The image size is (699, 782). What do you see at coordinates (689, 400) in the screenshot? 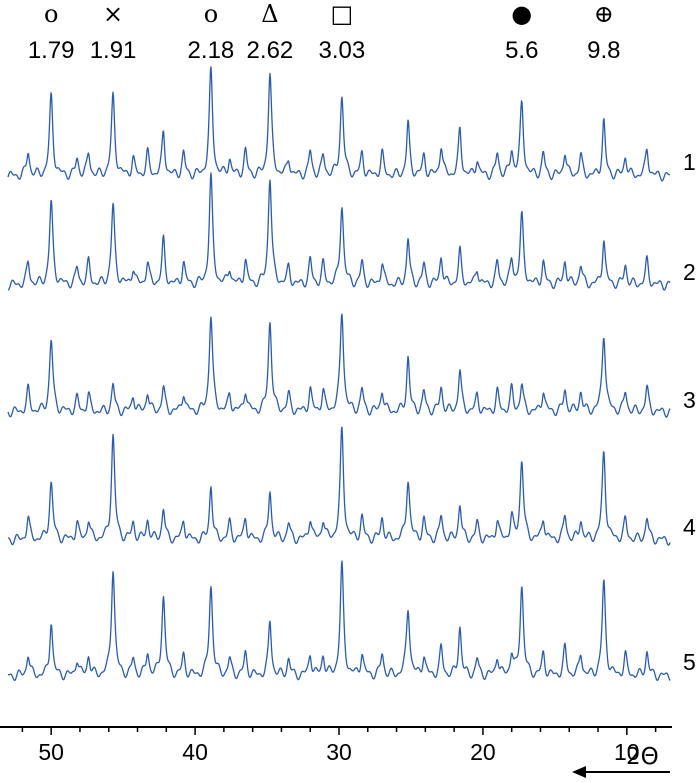
I see `series-label: 3` at bounding box center [689, 400].